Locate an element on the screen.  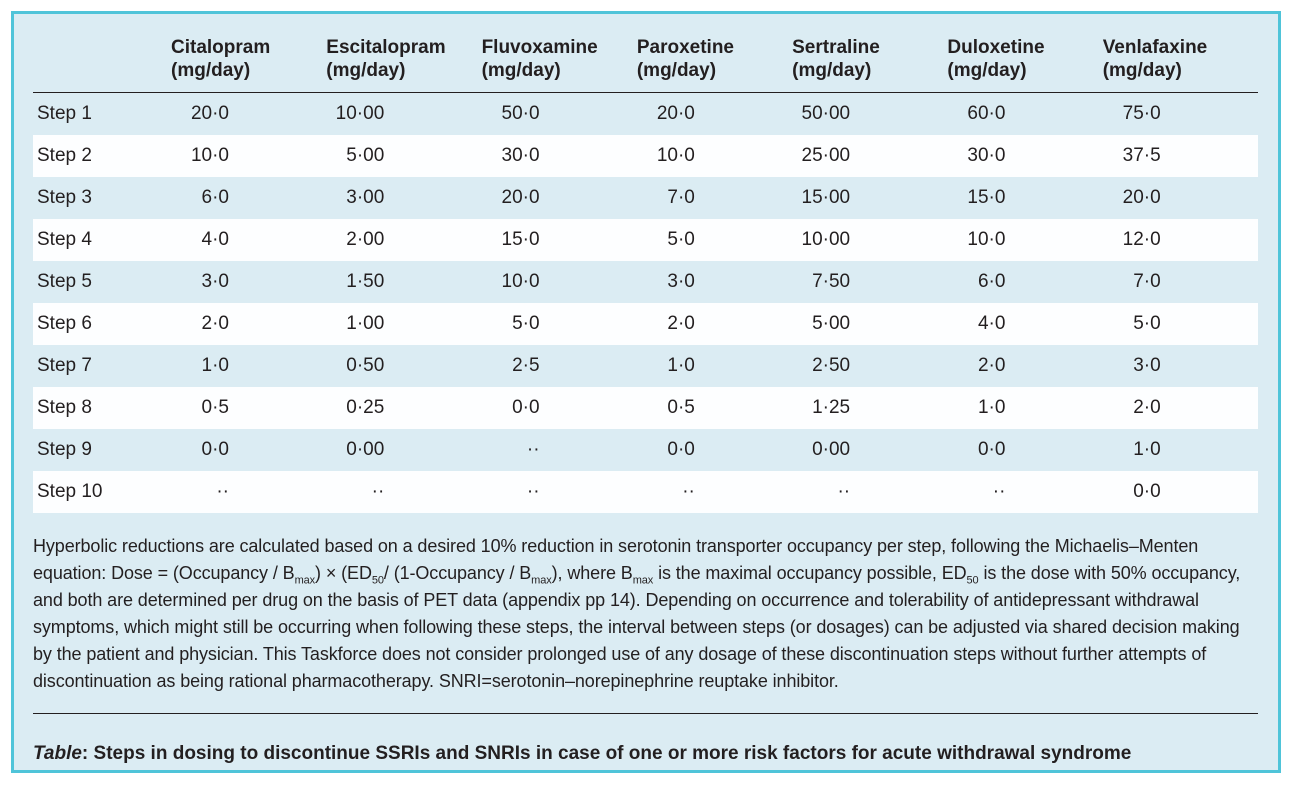
table-row: Step 1 20·0 10·00 50·0 20·0 50·00 60·0 75·0 is located at coordinates (645, 114).